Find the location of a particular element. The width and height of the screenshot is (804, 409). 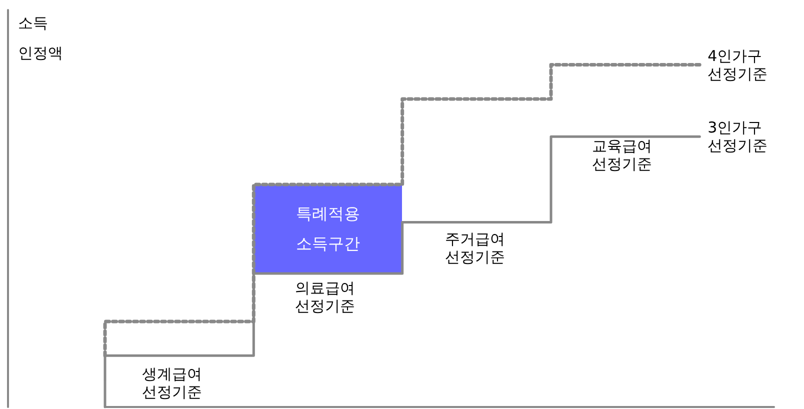

series-label: 3인가구 선정기준 is located at coordinates (738, 136).